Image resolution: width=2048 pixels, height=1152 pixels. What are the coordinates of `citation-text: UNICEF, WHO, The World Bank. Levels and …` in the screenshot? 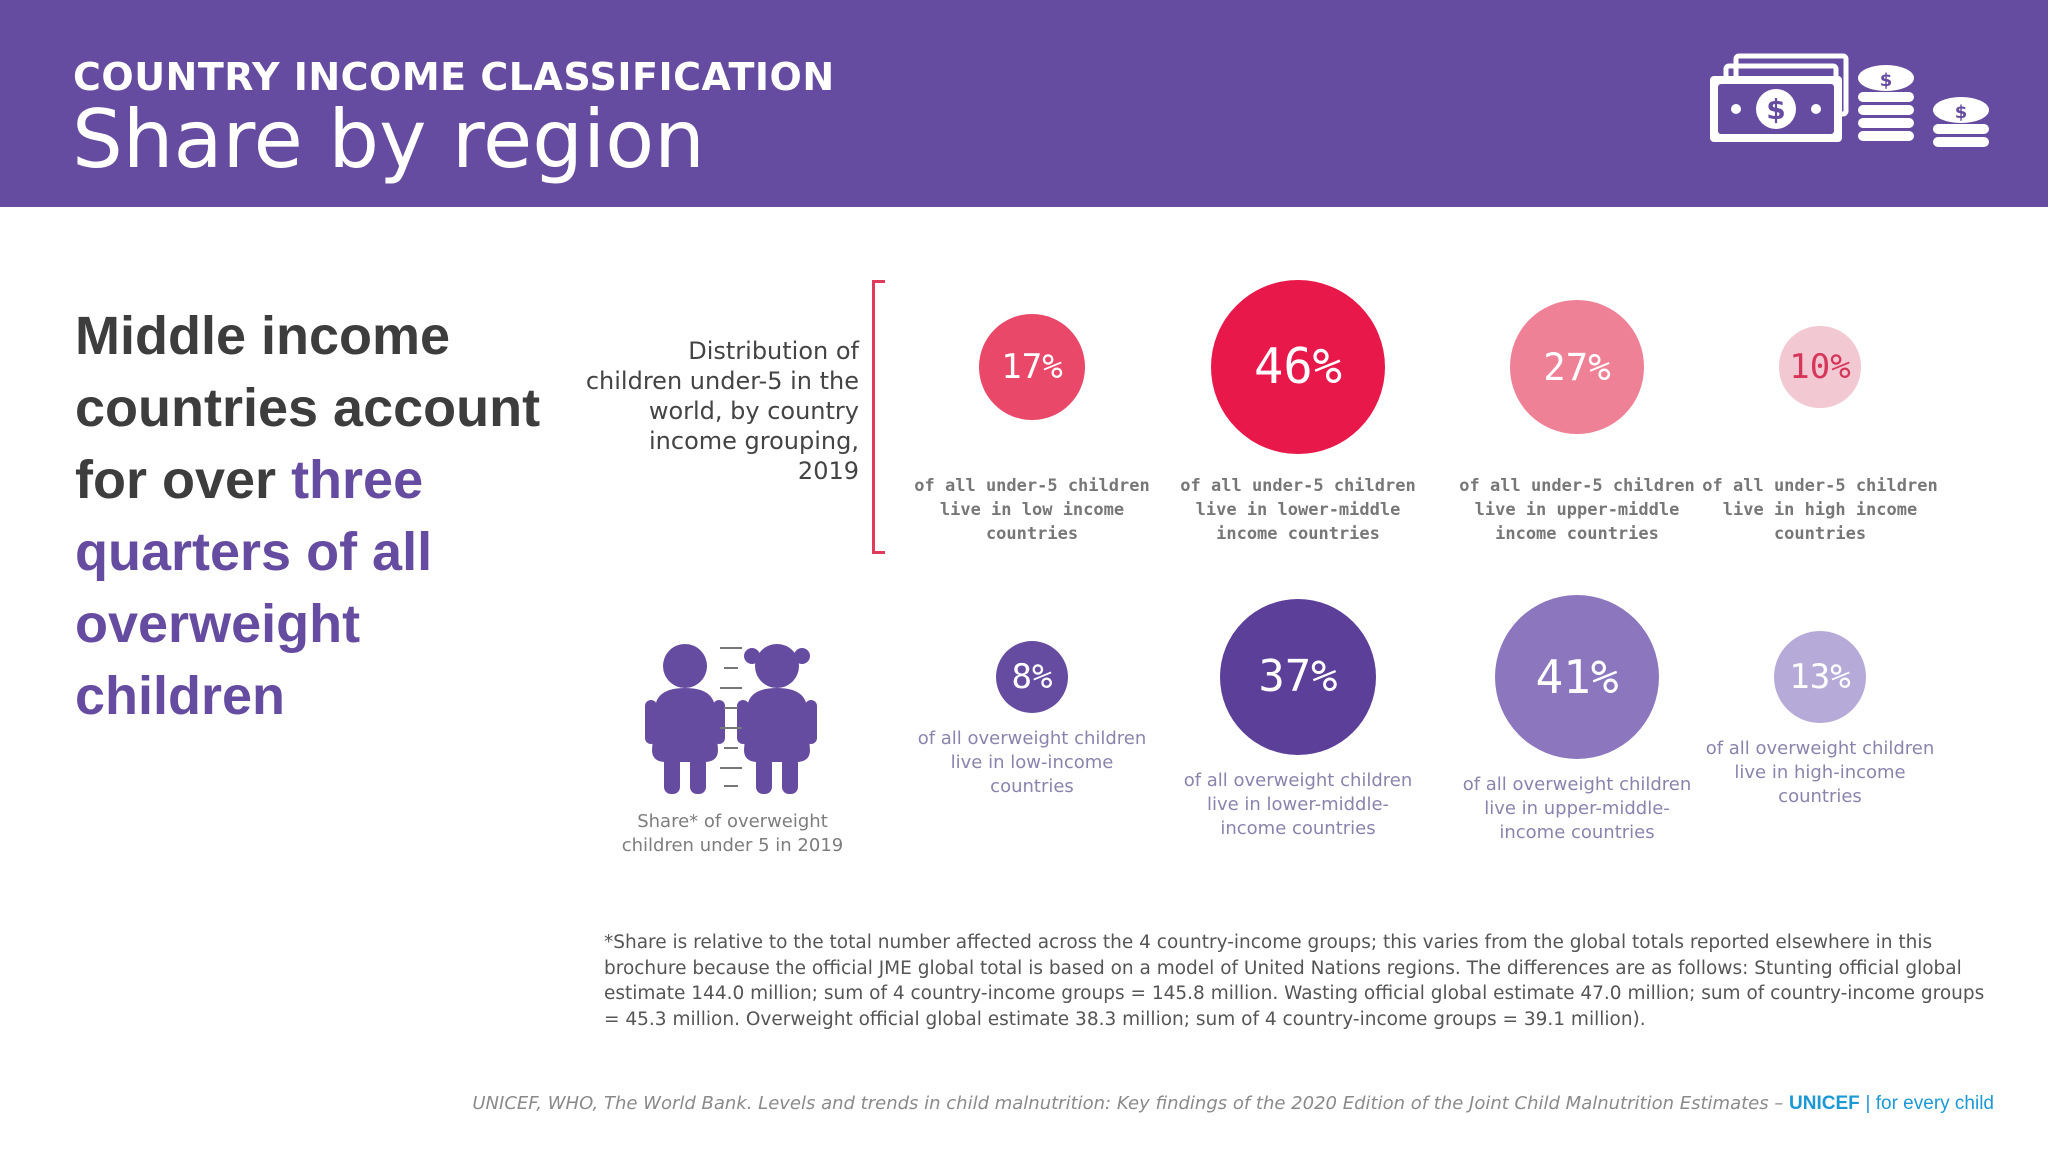 It's located at (1131, 1103).